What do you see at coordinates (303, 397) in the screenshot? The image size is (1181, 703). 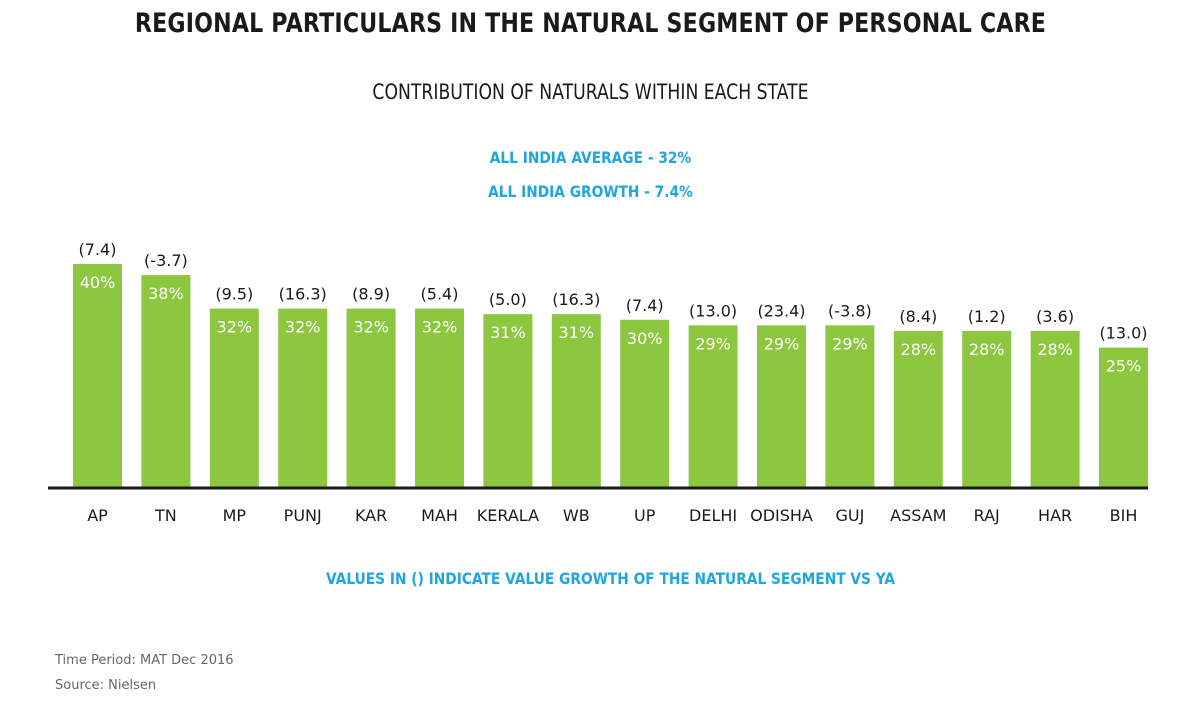 I see `bar-punj` at bounding box center [303, 397].